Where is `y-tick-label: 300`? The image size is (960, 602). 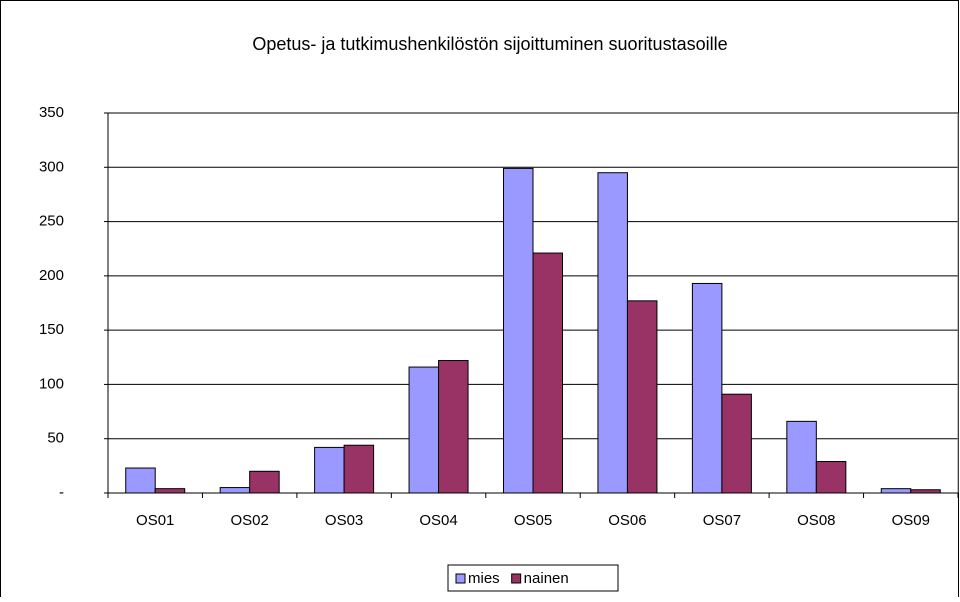
y-tick-label: 300 is located at coordinates (51, 166).